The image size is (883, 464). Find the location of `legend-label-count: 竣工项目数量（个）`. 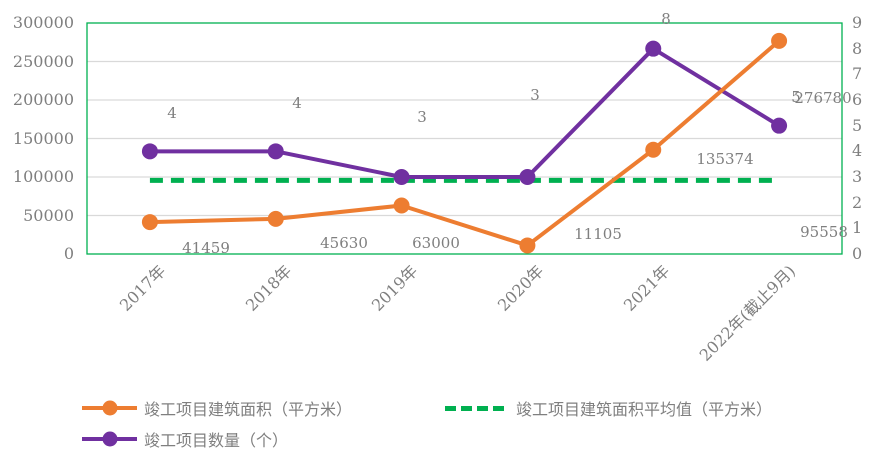

legend-label-count: 竣工项目数量（个） is located at coordinates (216, 440).